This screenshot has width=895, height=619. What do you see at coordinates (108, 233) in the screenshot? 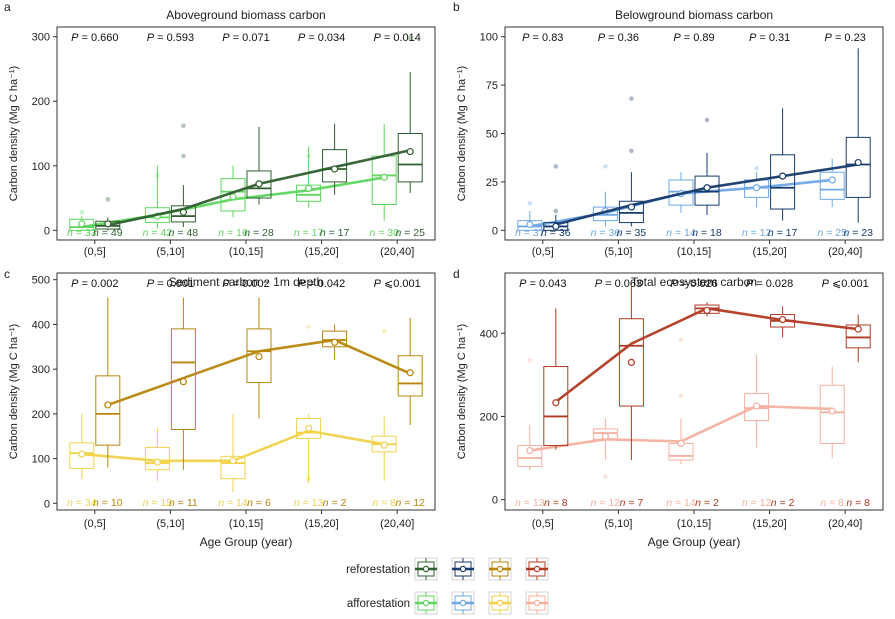
I see `n-label: n = 49` at bounding box center [108, 233].